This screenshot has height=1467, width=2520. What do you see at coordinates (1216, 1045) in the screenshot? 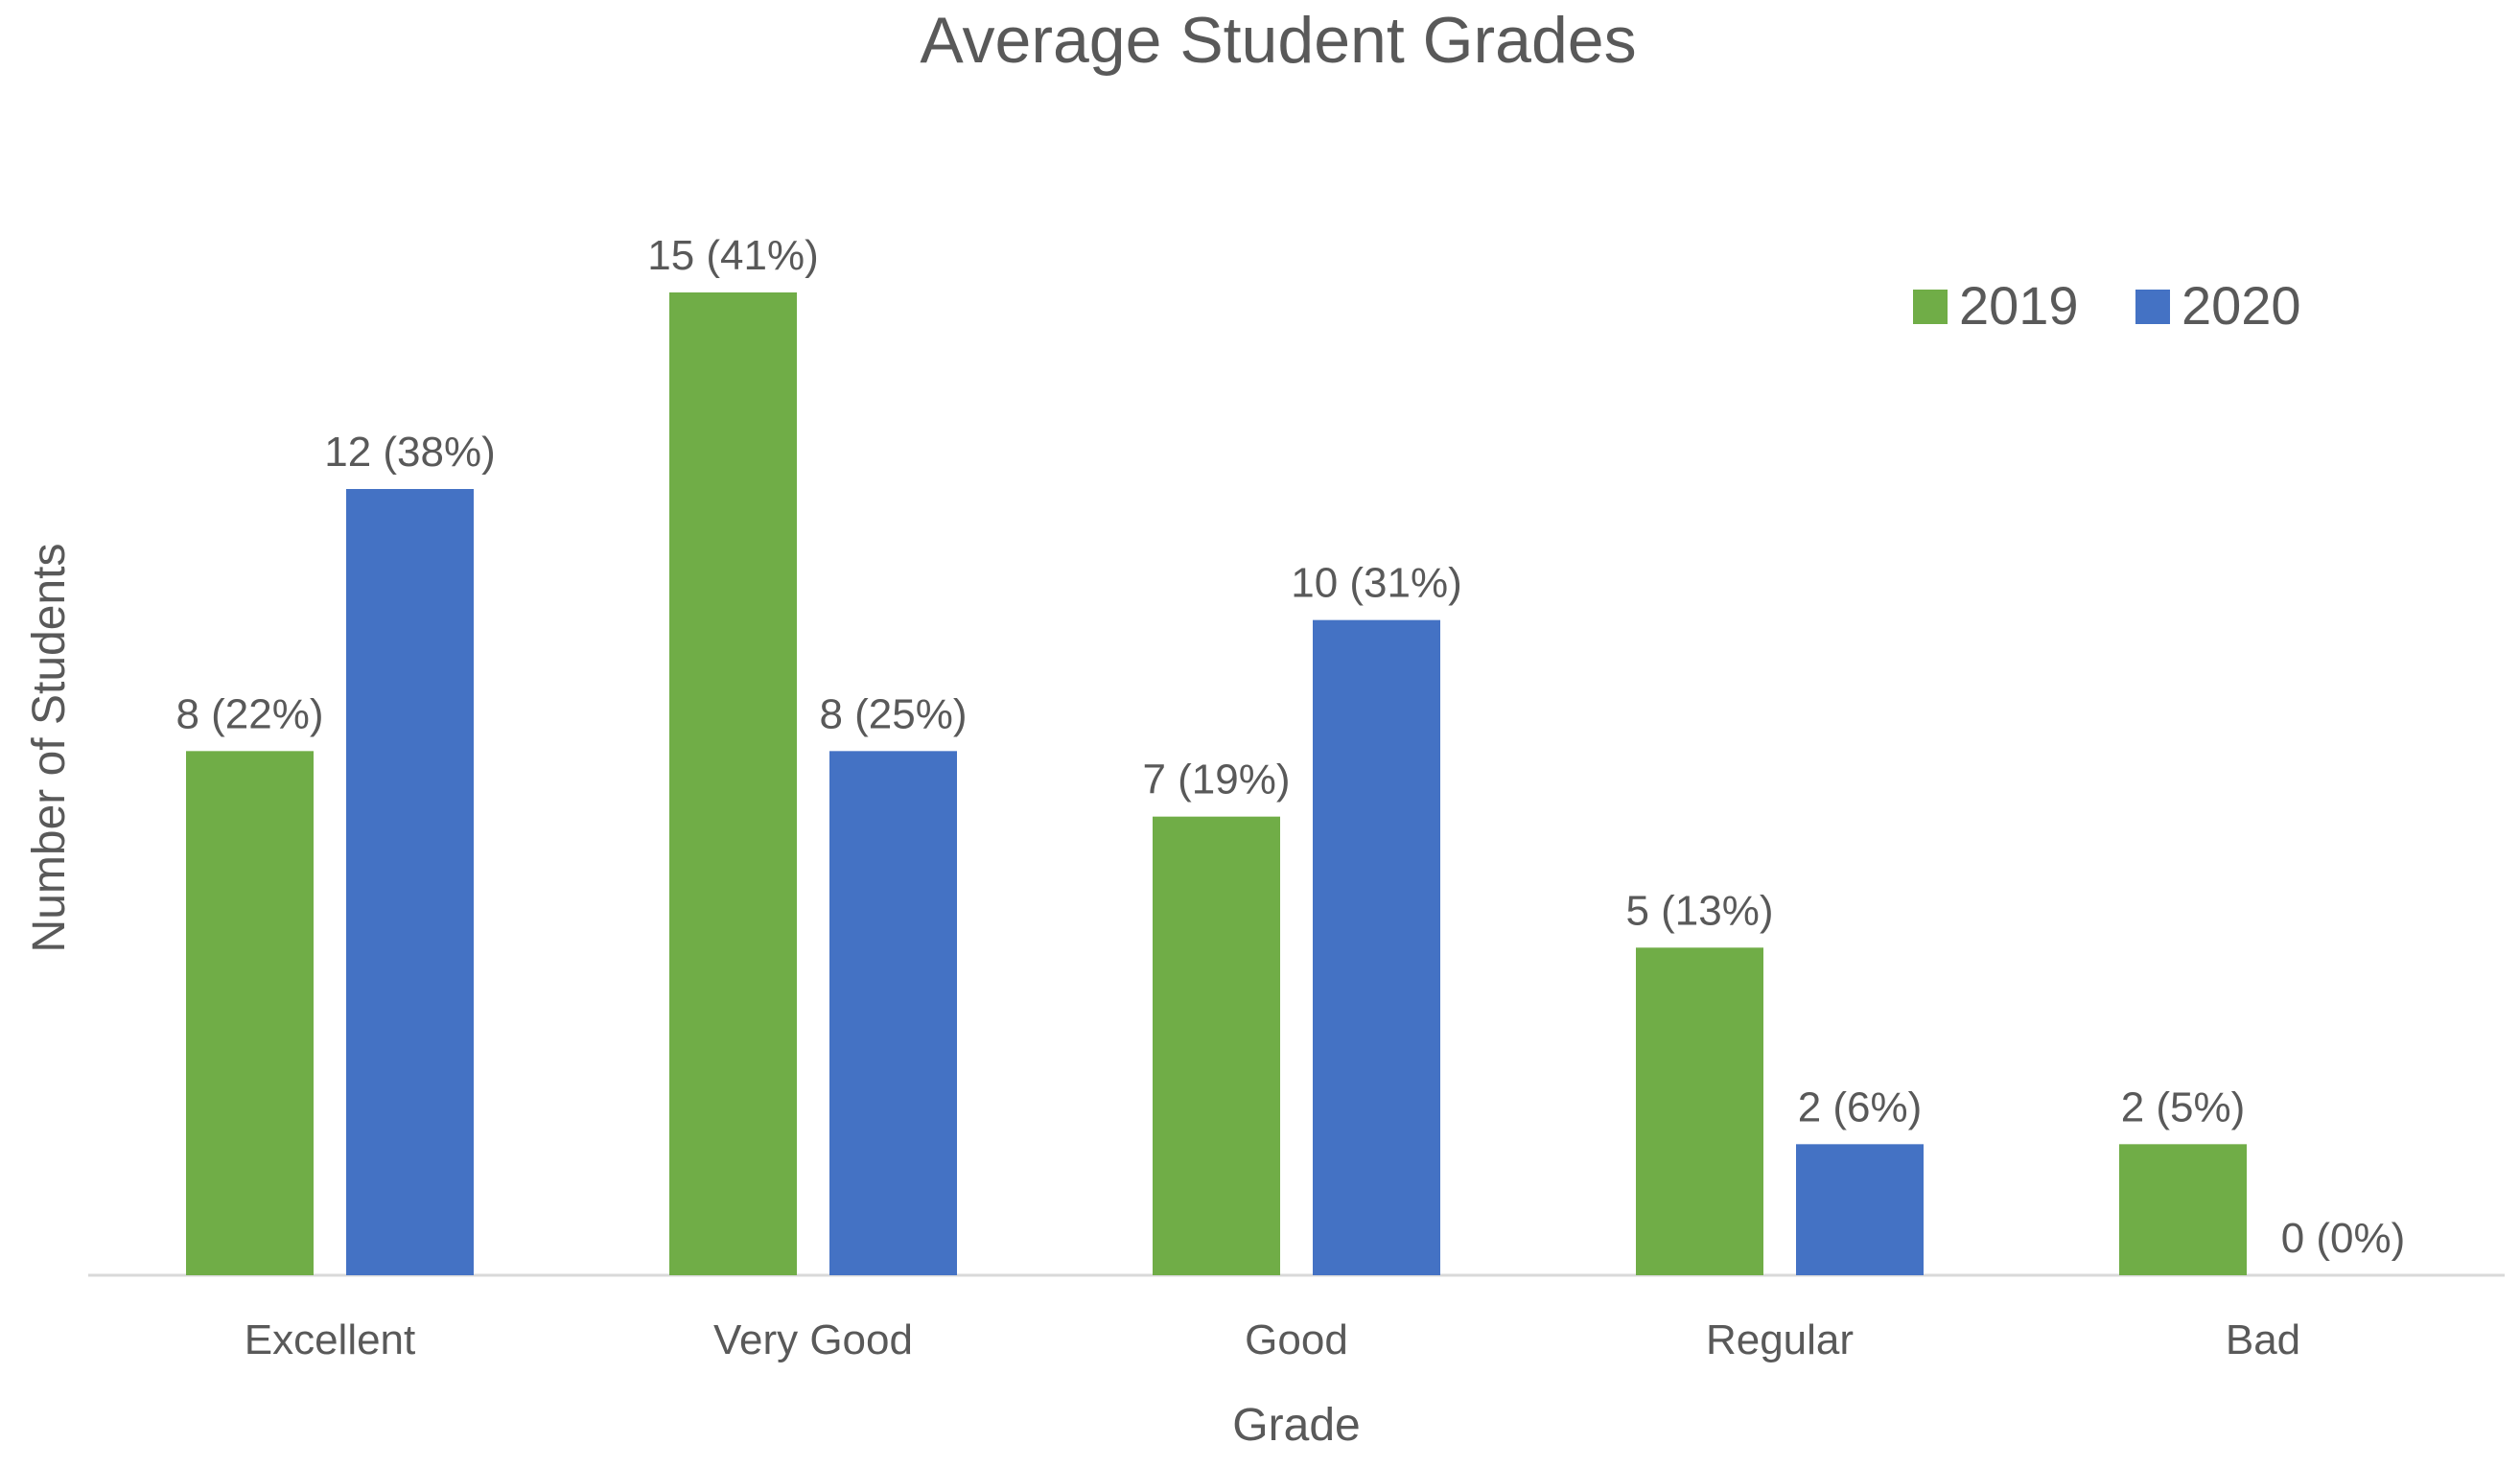
I see `bar-2019-good` at bounding box center [1216, 1045].